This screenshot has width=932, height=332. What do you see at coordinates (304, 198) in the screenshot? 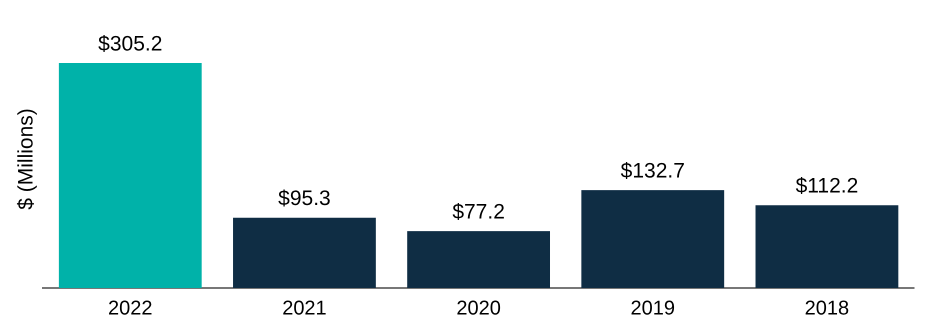
I see `data-label: $95.3` at bounding box center [304, 198].